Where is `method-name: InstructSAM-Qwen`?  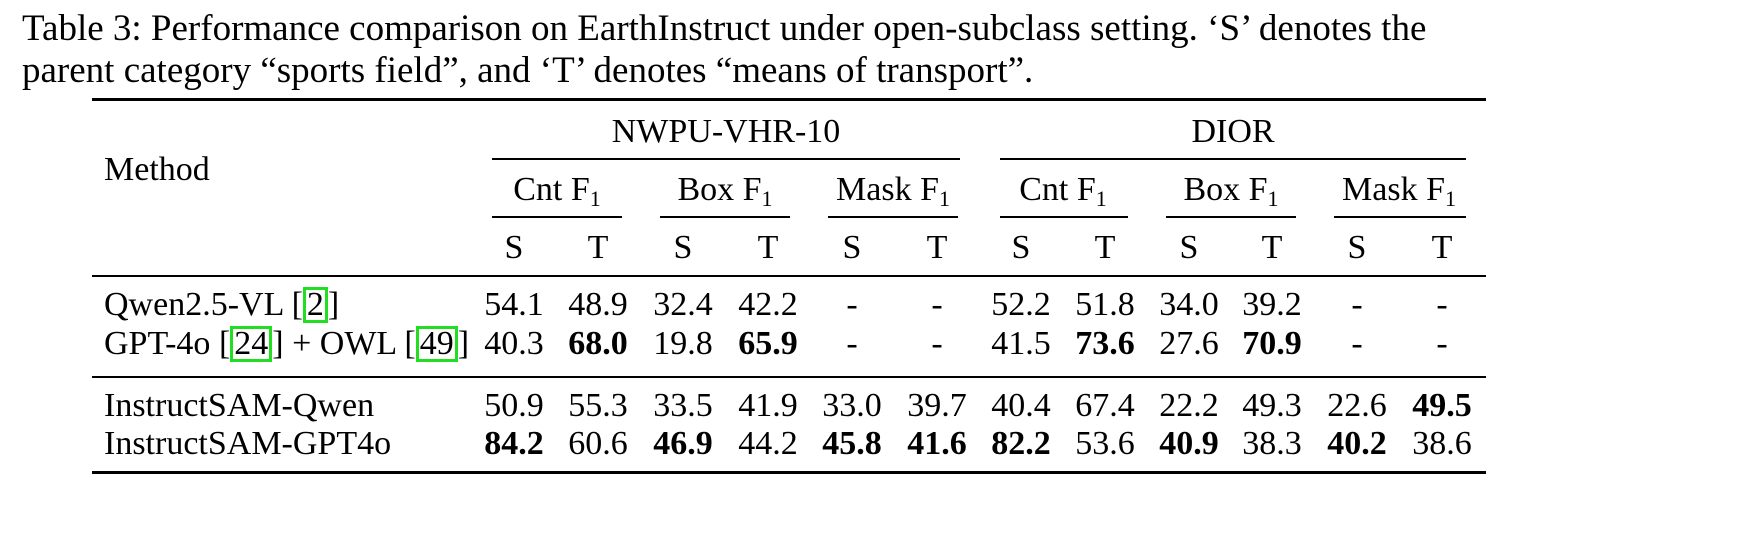 method-name: InstructSAM-Qwen is located at coordinates (239, 406).